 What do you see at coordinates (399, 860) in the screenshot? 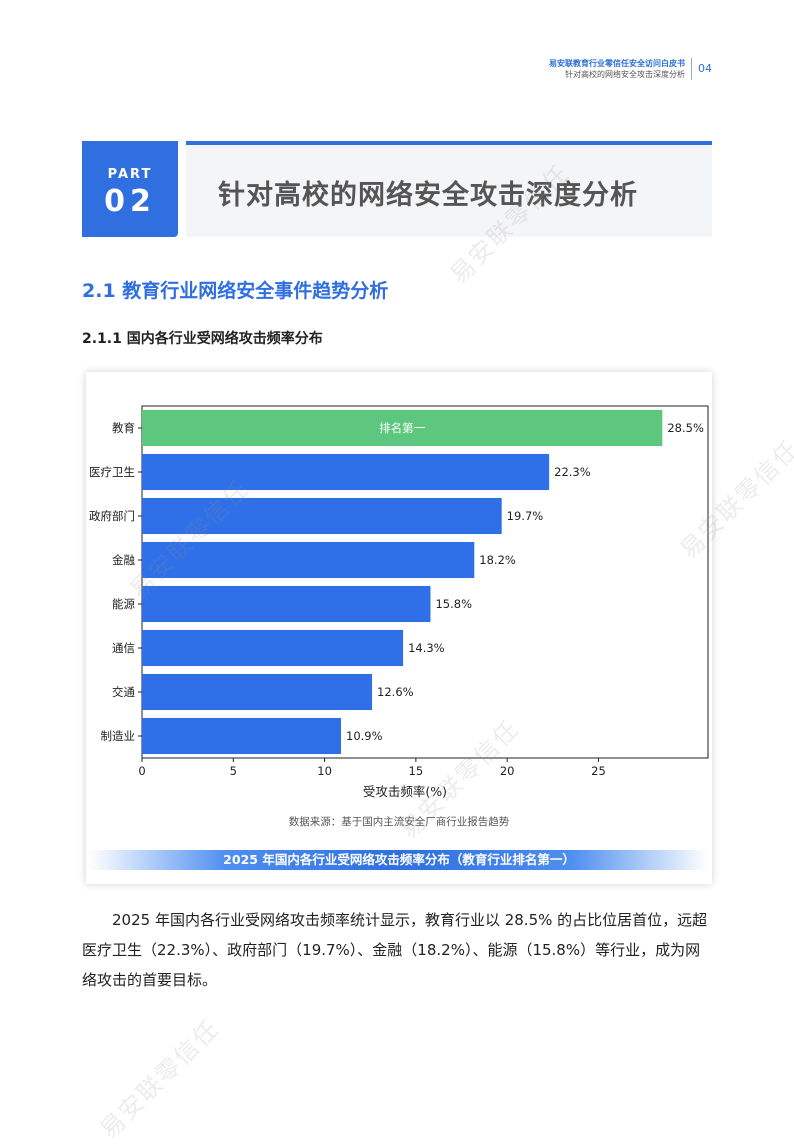
I see `figure-caption: 2025 年国内各行业受网络攻击频率分布（教育行业排名第一）` at bounding box center [399, 860].